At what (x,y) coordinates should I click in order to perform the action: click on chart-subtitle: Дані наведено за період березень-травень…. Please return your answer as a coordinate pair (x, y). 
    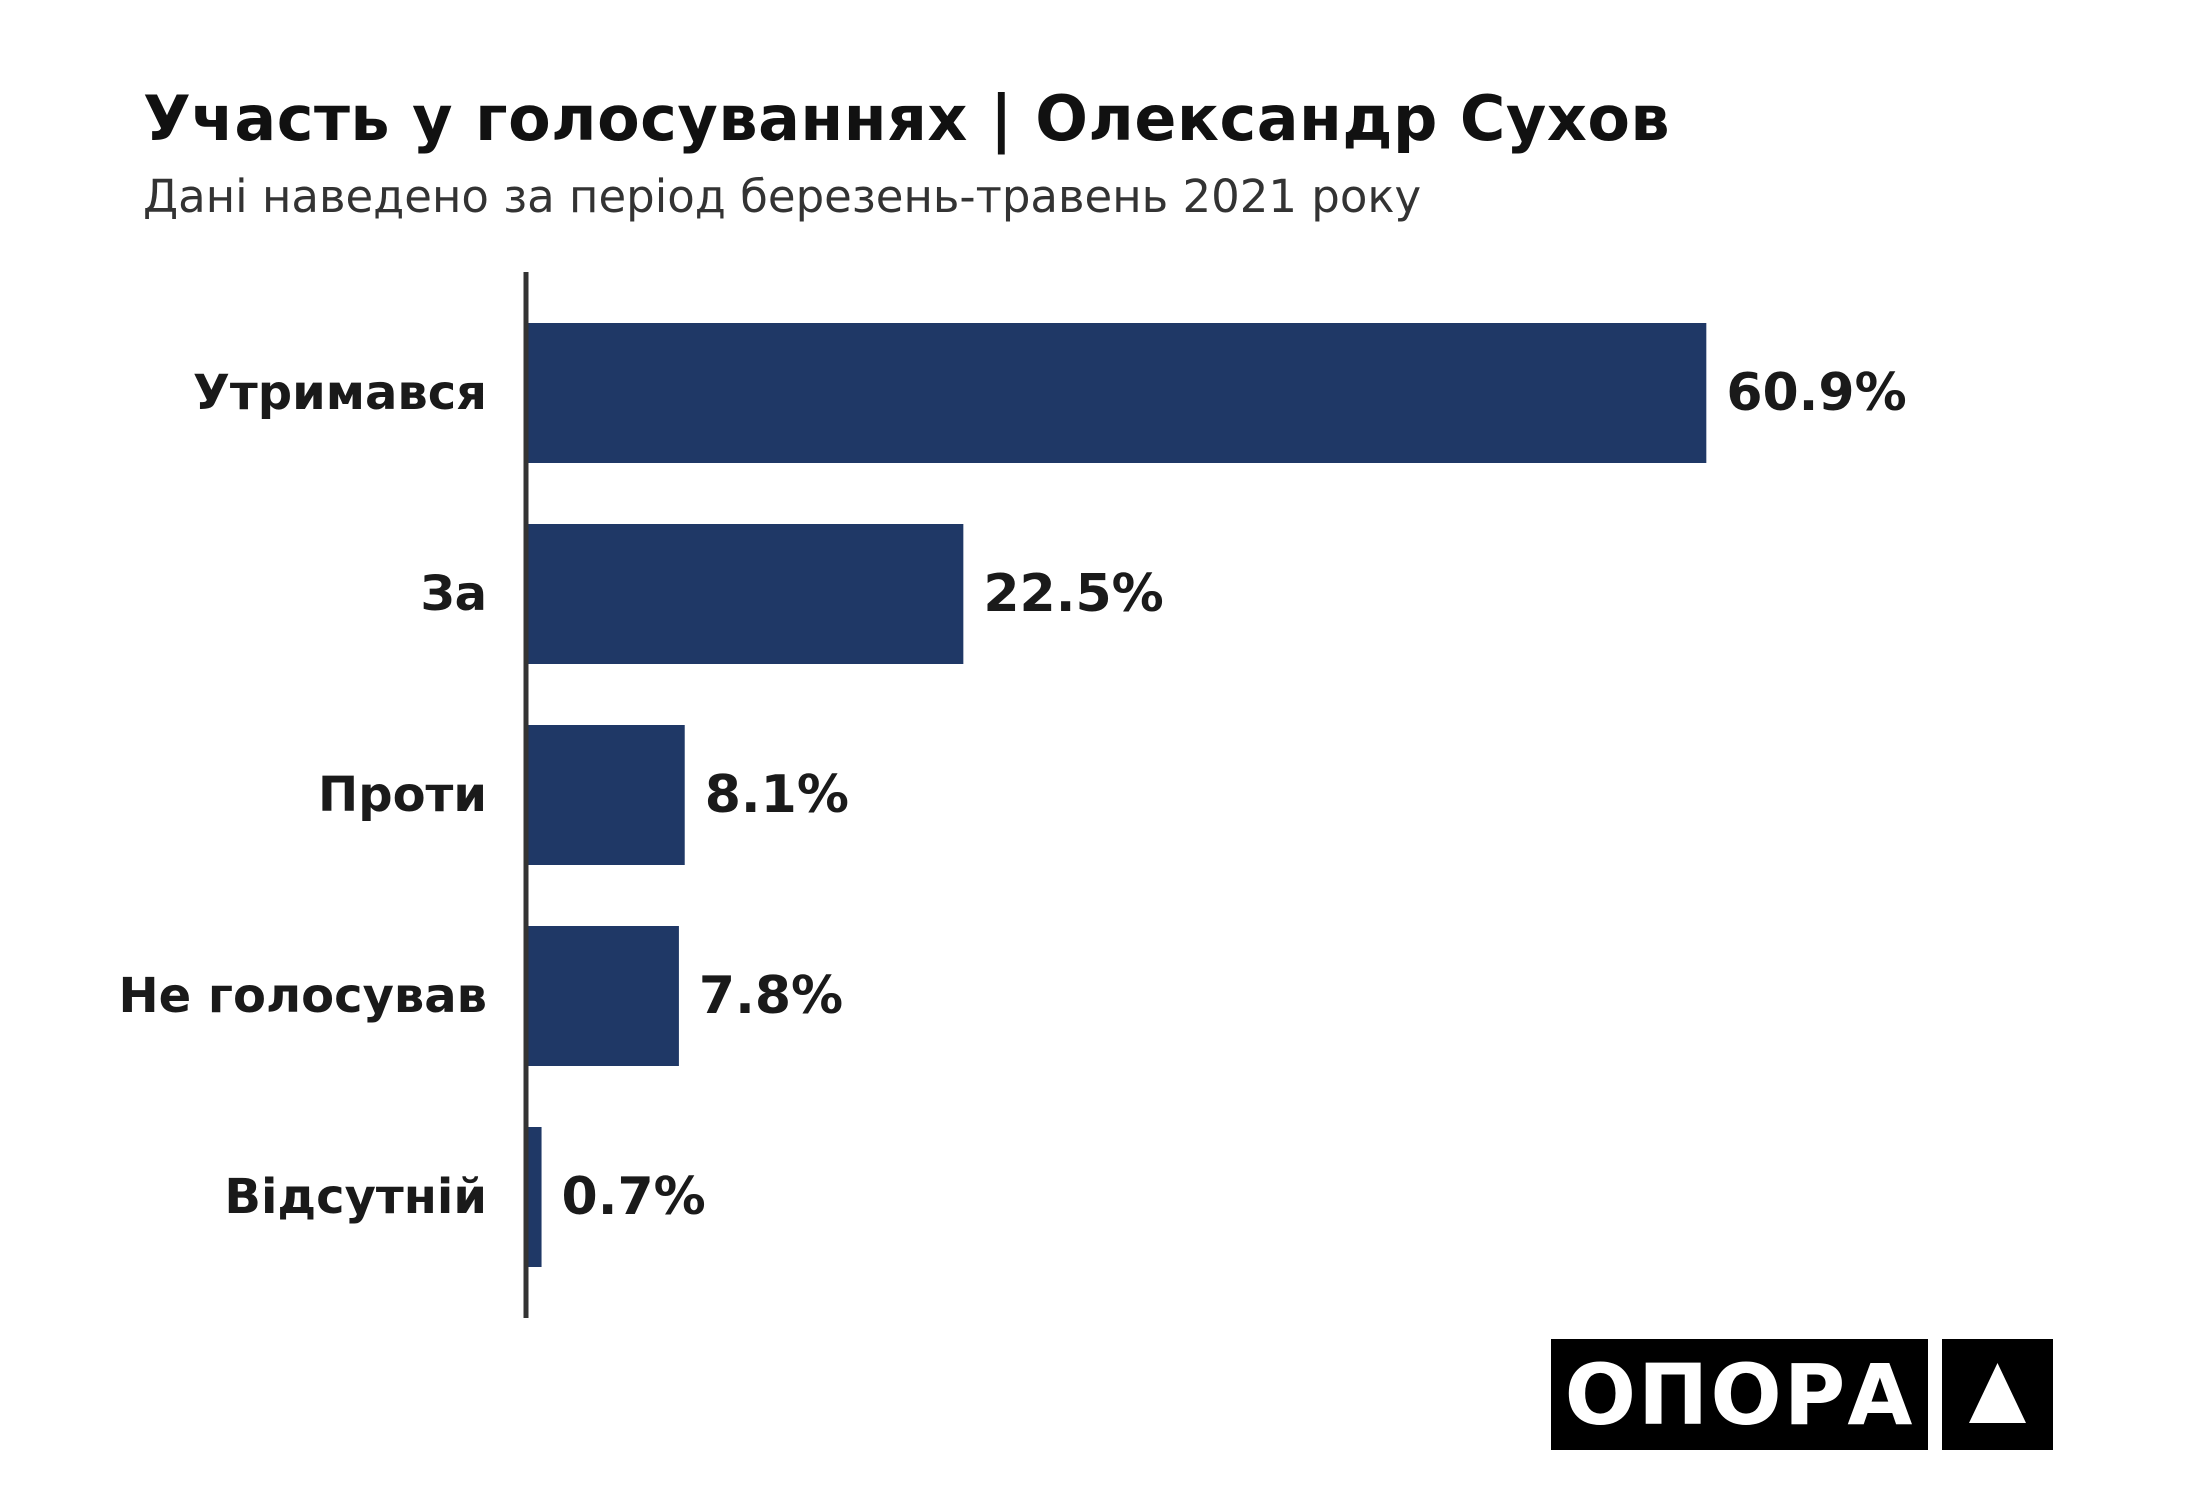
    Looking at the image, I should click on (782, 196).